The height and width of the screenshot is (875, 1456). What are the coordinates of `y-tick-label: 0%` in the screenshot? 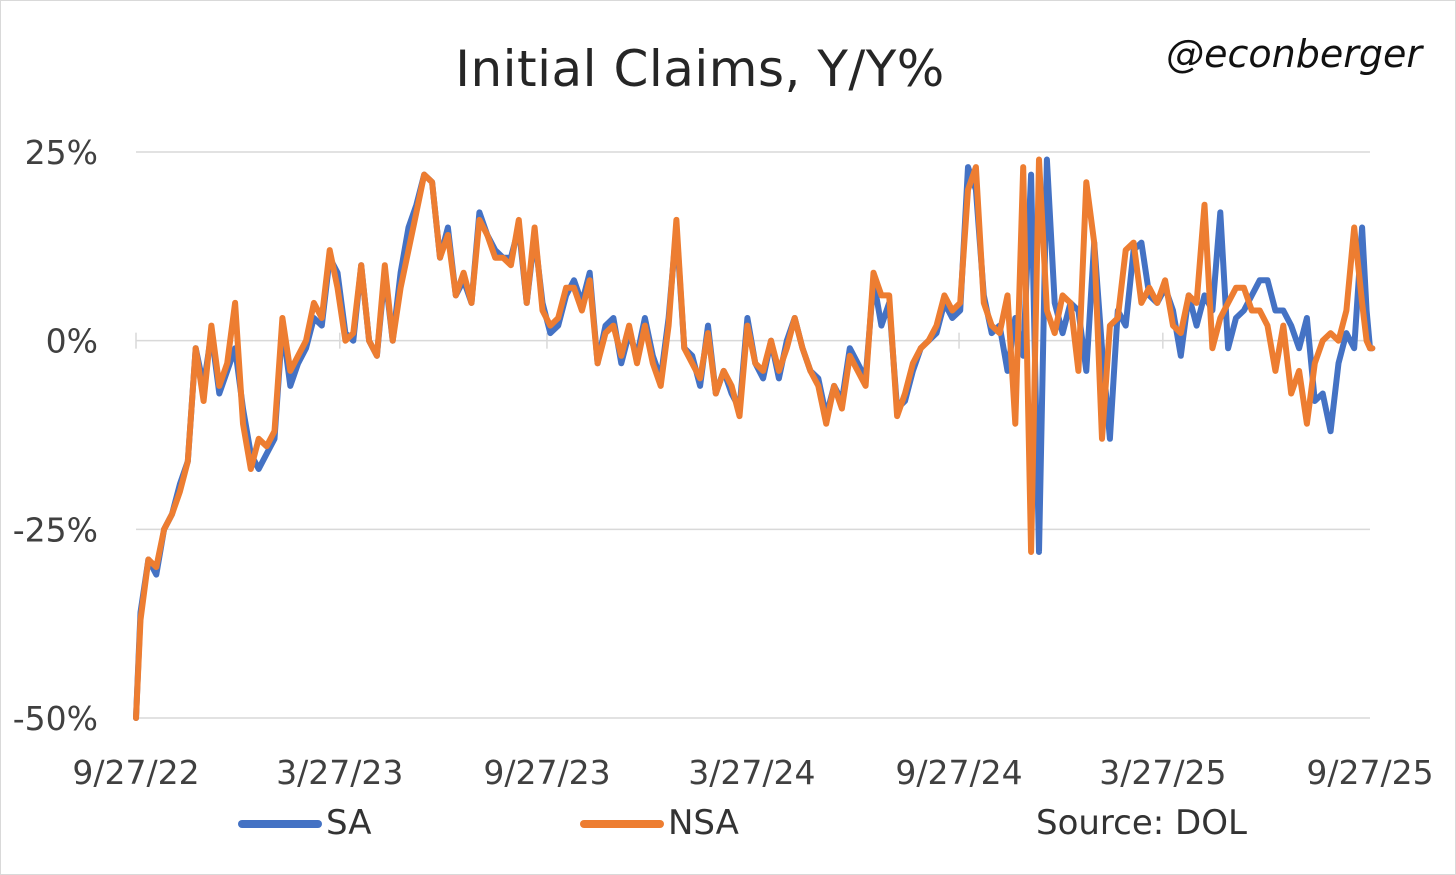 It's located at (72, 341).